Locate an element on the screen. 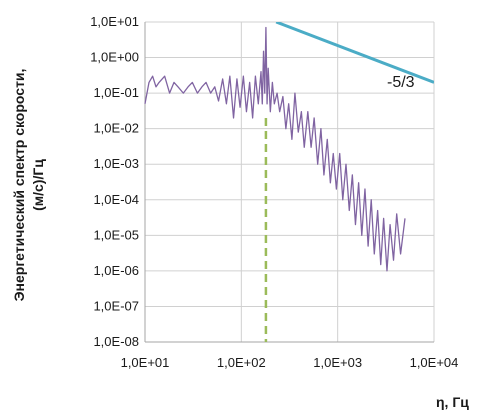 Image resolution: width=479 pixels, height=417 pixels. slope-line is located at coordinates (354, 53).